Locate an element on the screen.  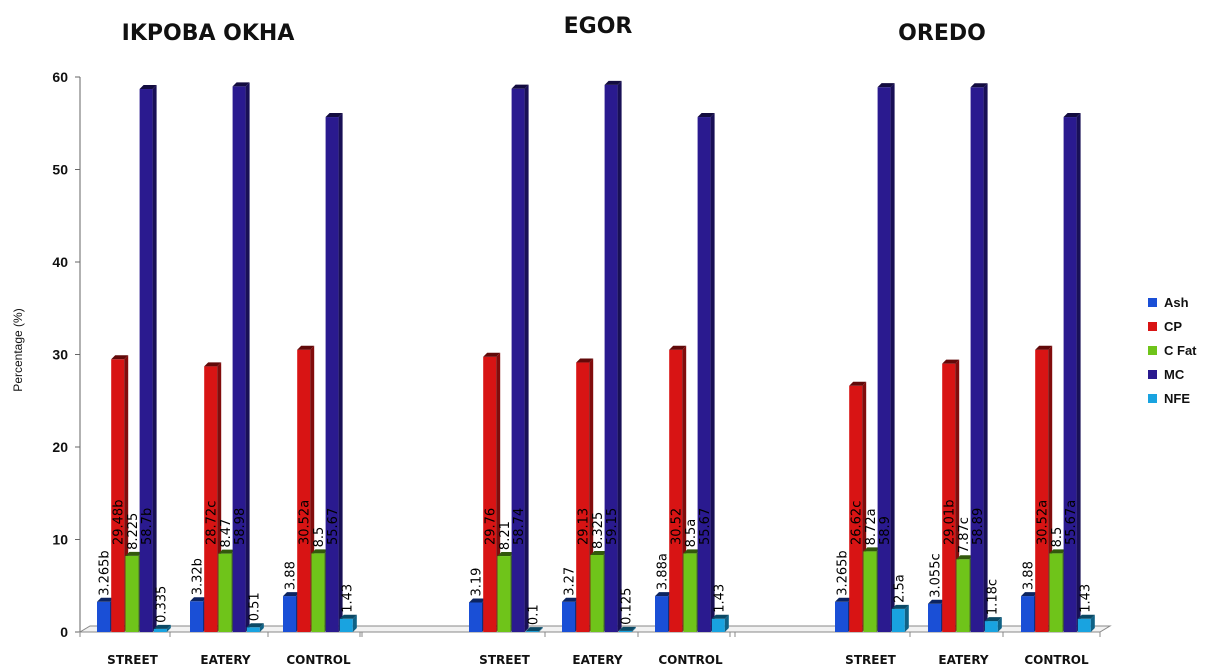
legend-label: CP is located at coordinates (1173, 326).